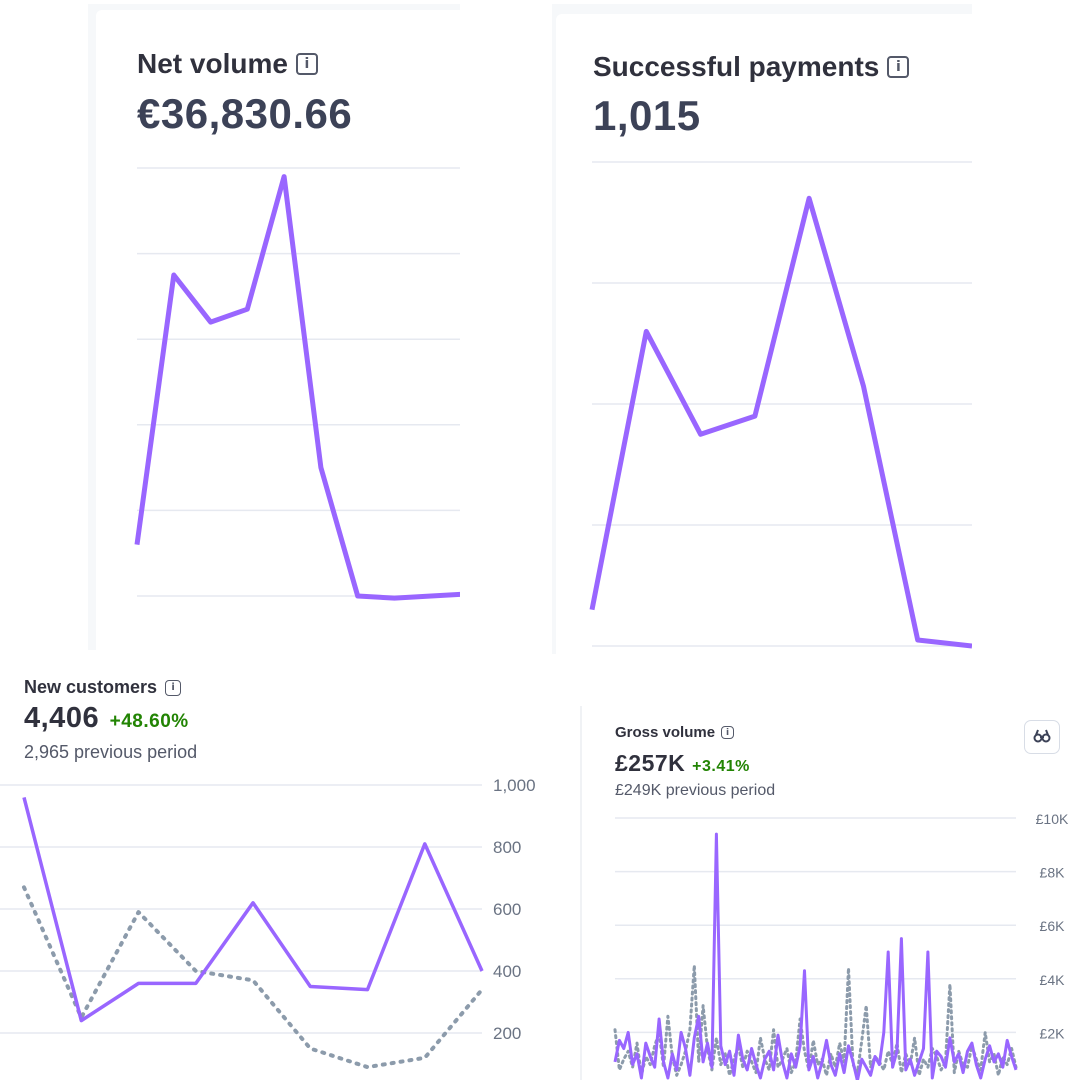 The height and width of the screenshot is (1080, 1080). I want to click on new-customers-chart: 1,000 800 600 400 200, so click(268, 923).